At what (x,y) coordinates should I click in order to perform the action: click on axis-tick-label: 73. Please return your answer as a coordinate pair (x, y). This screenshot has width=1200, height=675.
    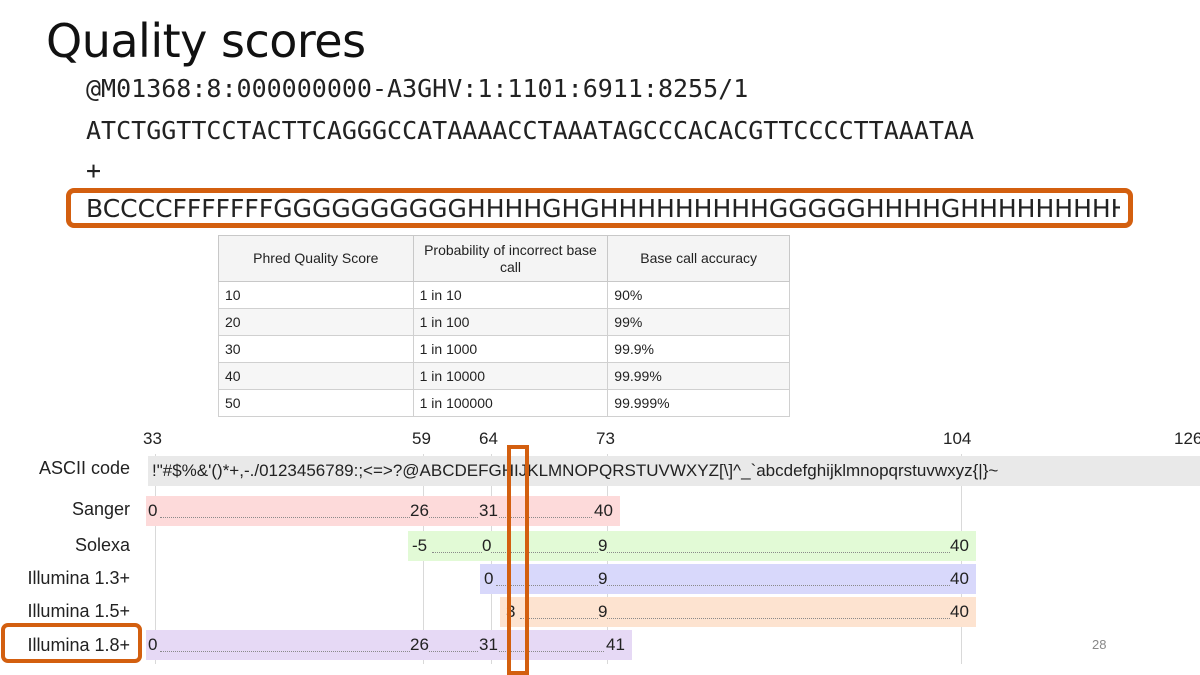
    Looking at the image, I should click on (605, 438).